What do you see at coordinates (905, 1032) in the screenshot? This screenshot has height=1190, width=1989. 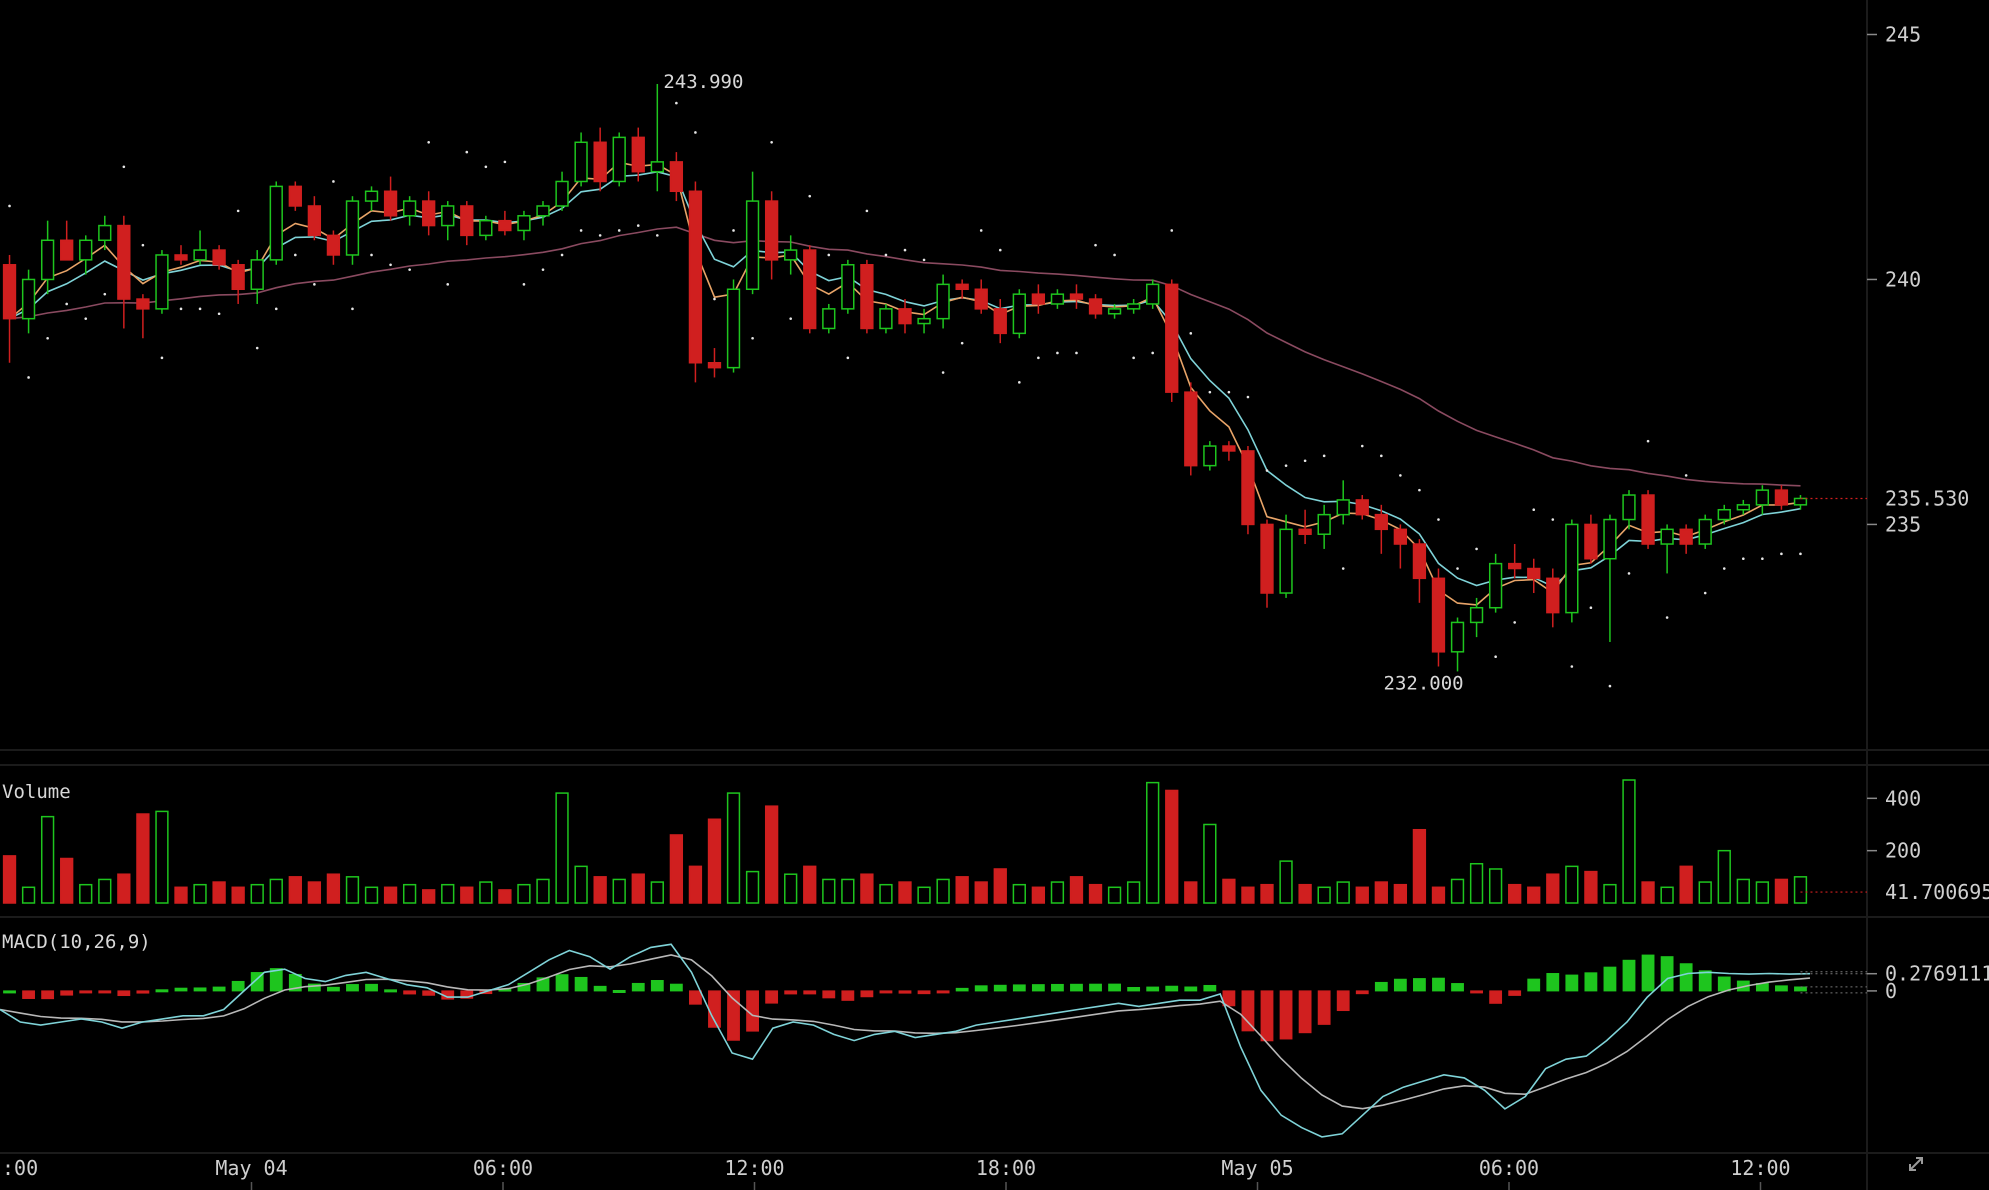 I see `macd-signal-line` at bounding box center [905, 1032].